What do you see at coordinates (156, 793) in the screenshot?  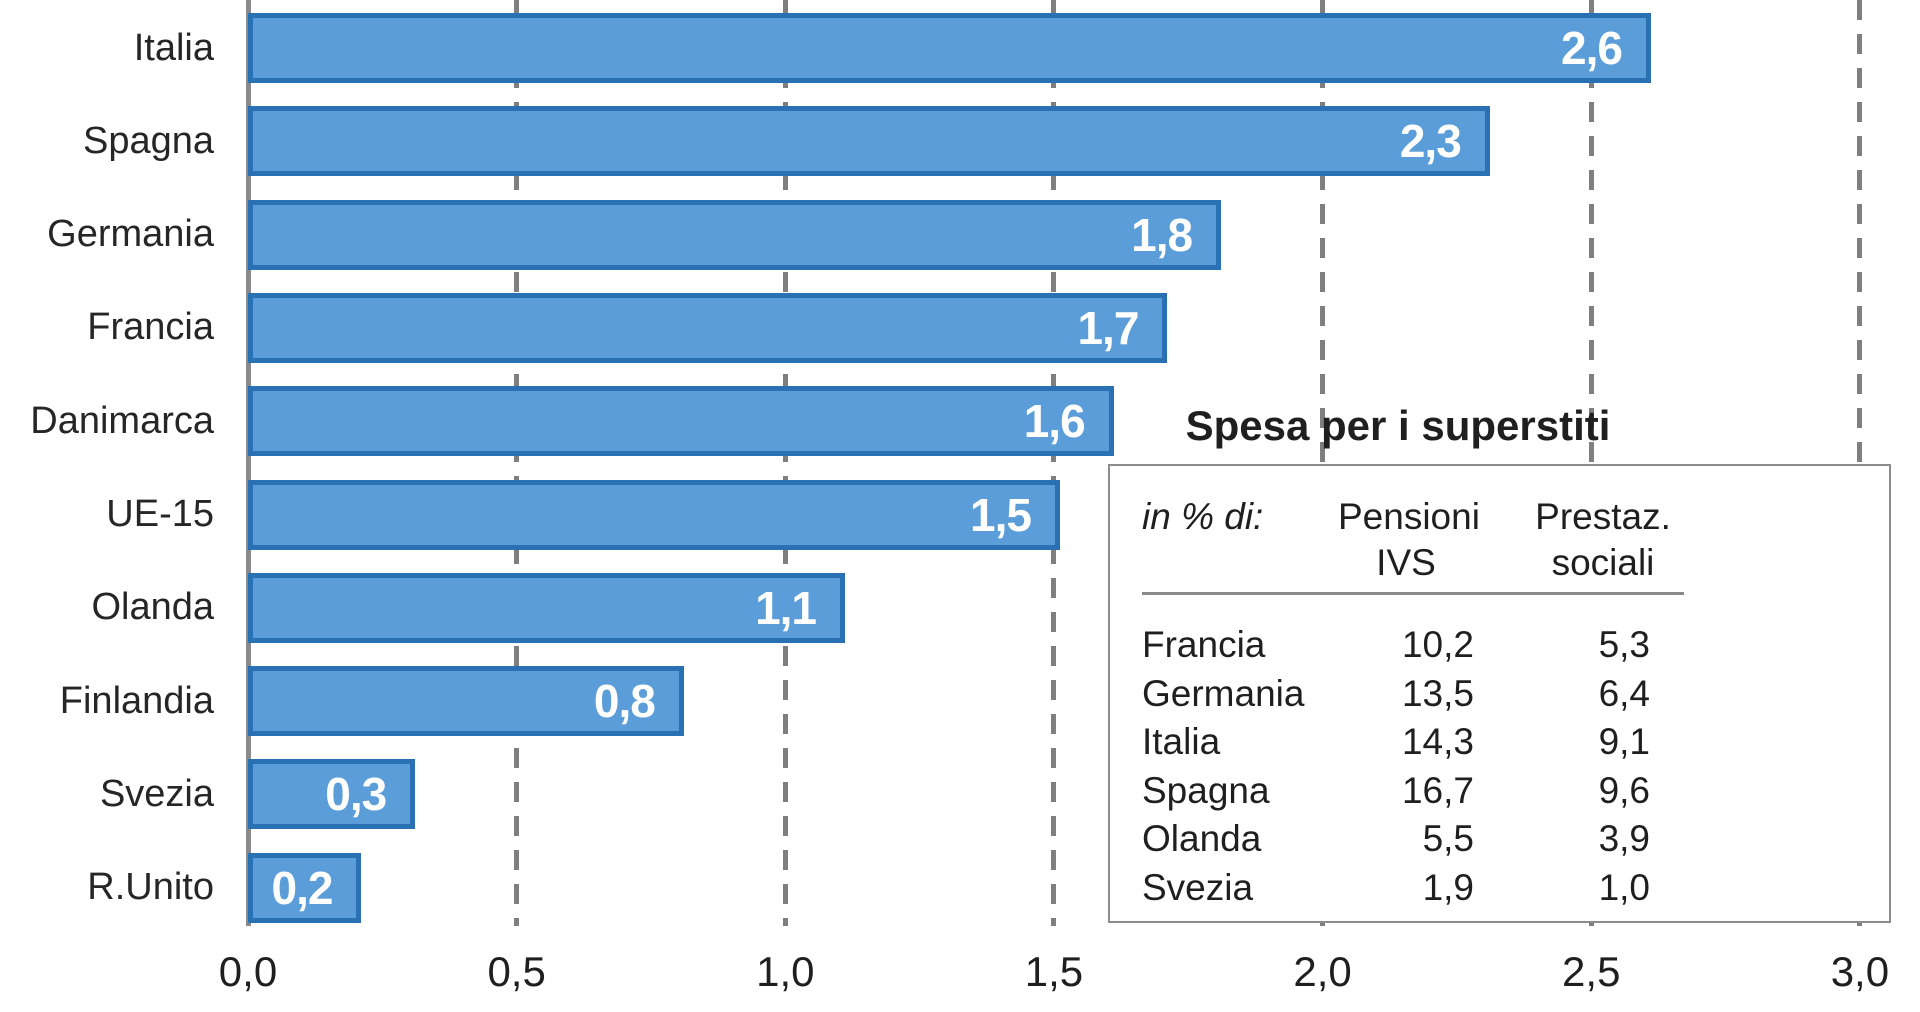 I see `category-label-svezia: Svezia` at bounding box center [156, 793].